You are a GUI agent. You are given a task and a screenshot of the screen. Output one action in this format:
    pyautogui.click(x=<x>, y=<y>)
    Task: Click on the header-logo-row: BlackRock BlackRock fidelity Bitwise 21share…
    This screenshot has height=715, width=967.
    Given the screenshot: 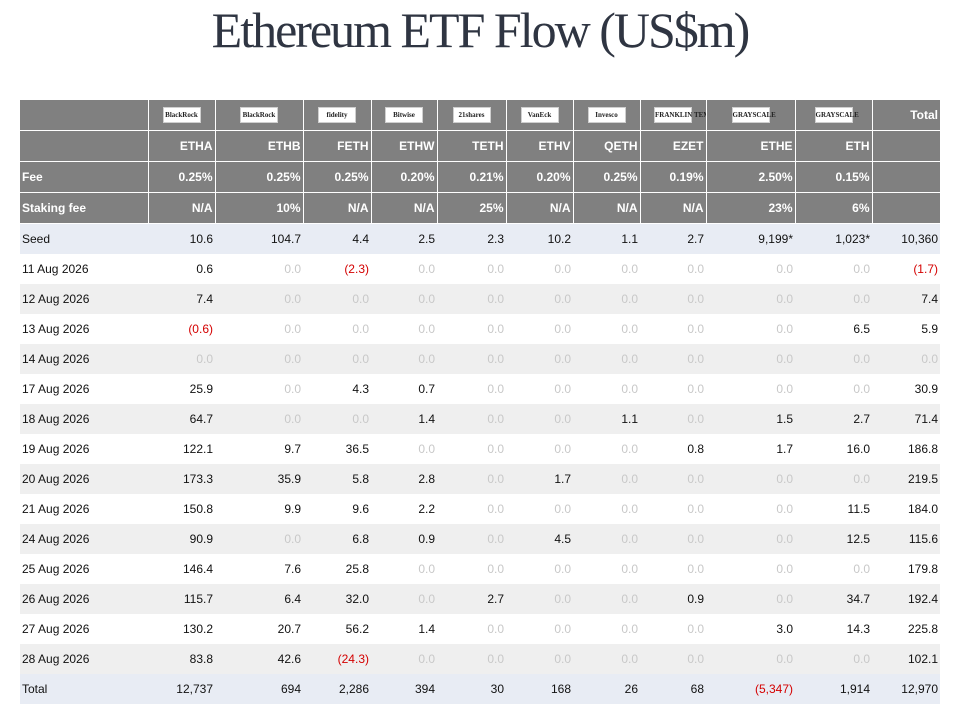 What is the action you would take?
    pyautogui.click(x=480, y=115)
    